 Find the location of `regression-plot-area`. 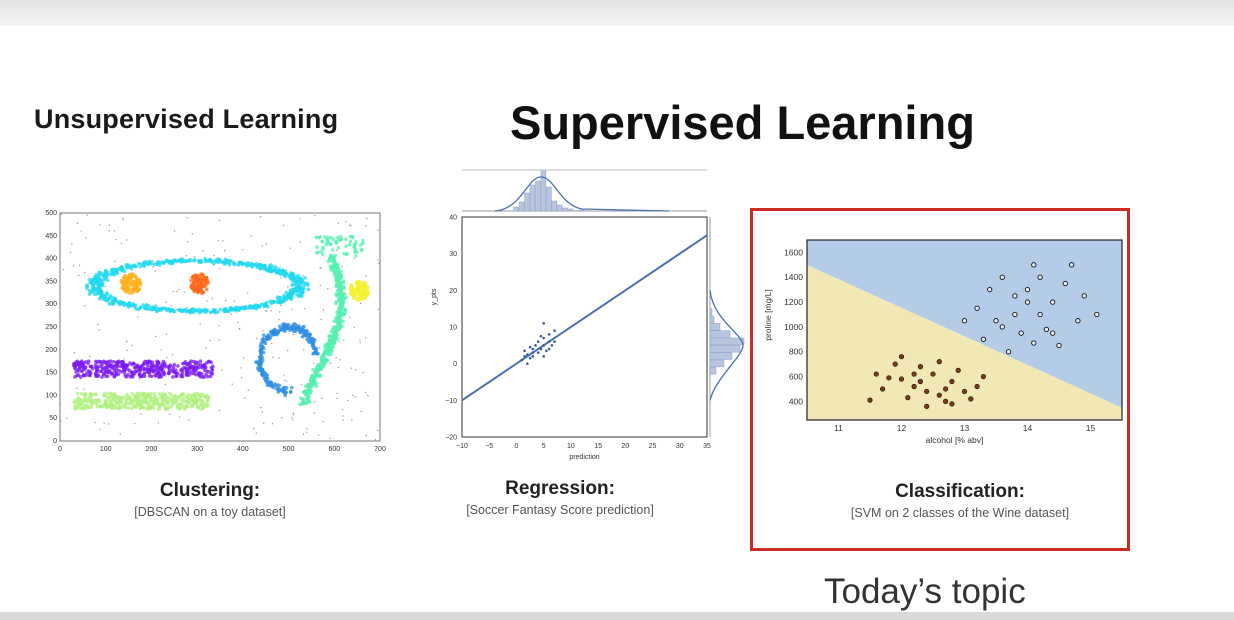

regression-plot-area is located at coordinates (584, 327).